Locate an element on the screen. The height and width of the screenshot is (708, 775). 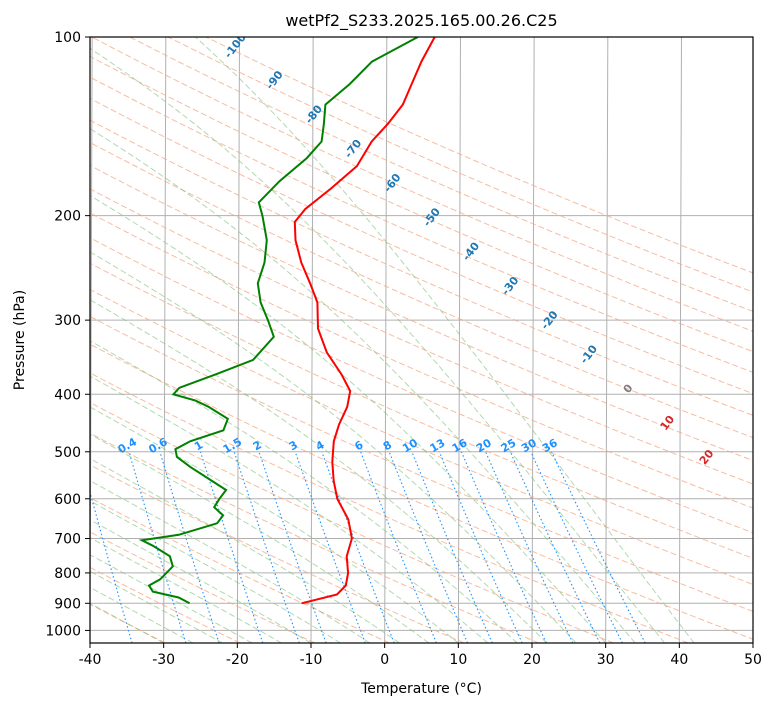
x-tick-label: 50 is located at coordinates (753, 660).